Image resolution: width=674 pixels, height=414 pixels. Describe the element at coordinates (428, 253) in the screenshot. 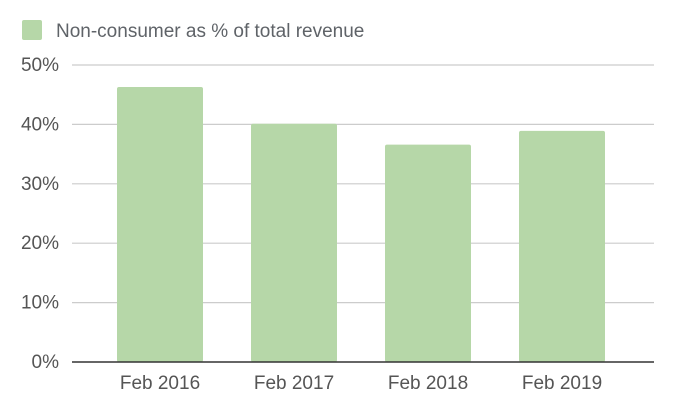

I see `bar-feb-2018` at that location.